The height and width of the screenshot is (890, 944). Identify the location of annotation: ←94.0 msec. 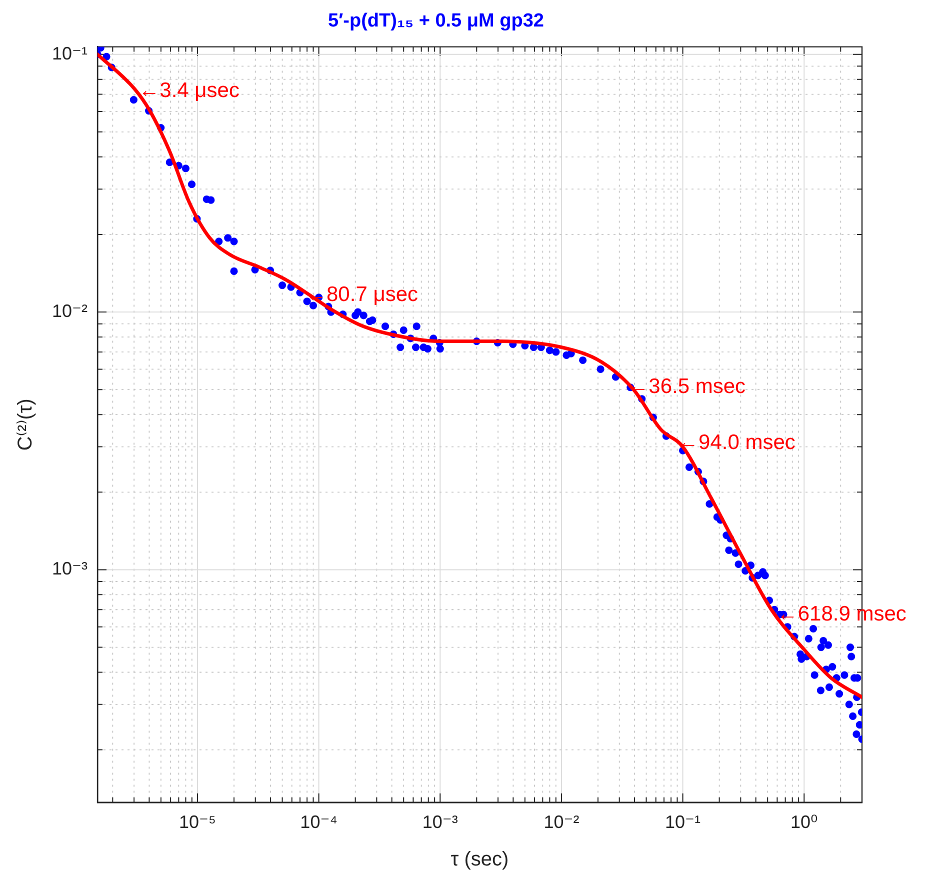
(737, 442).